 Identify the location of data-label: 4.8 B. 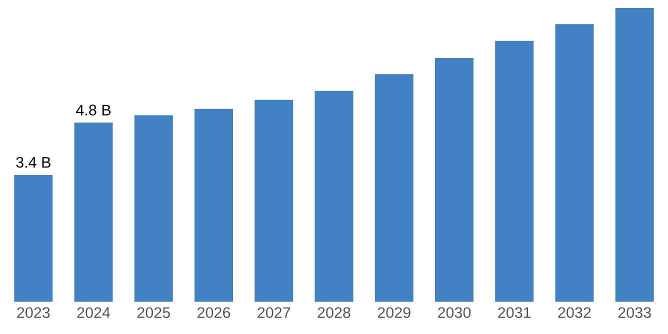
(93, 110).